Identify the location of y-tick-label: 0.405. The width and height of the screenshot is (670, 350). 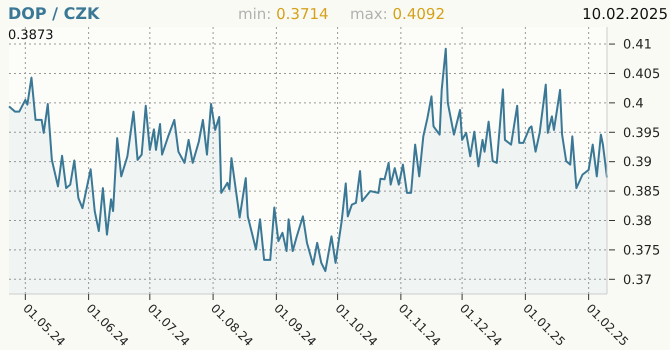
(641, 74).